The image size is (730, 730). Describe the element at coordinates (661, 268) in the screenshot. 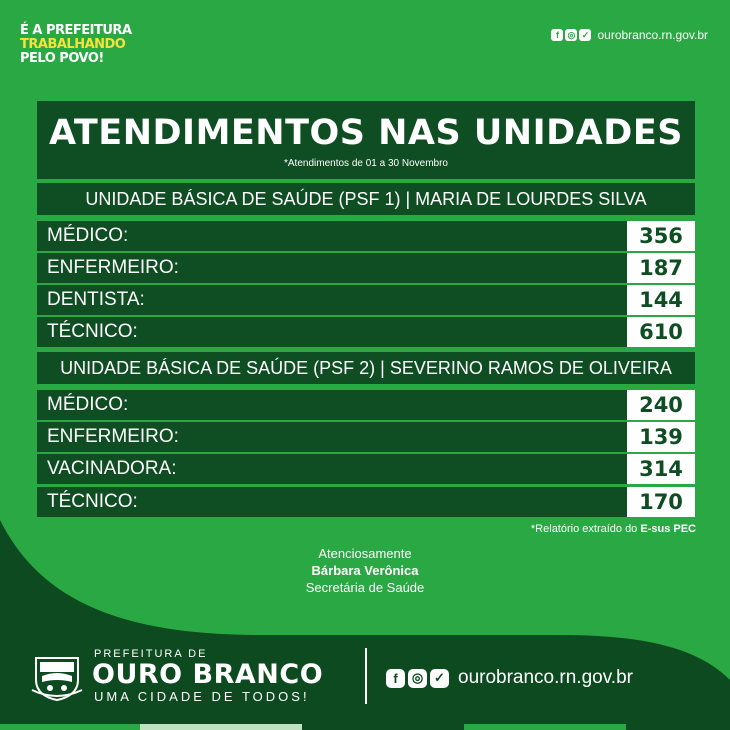

I see `row-value: 187` at that location.